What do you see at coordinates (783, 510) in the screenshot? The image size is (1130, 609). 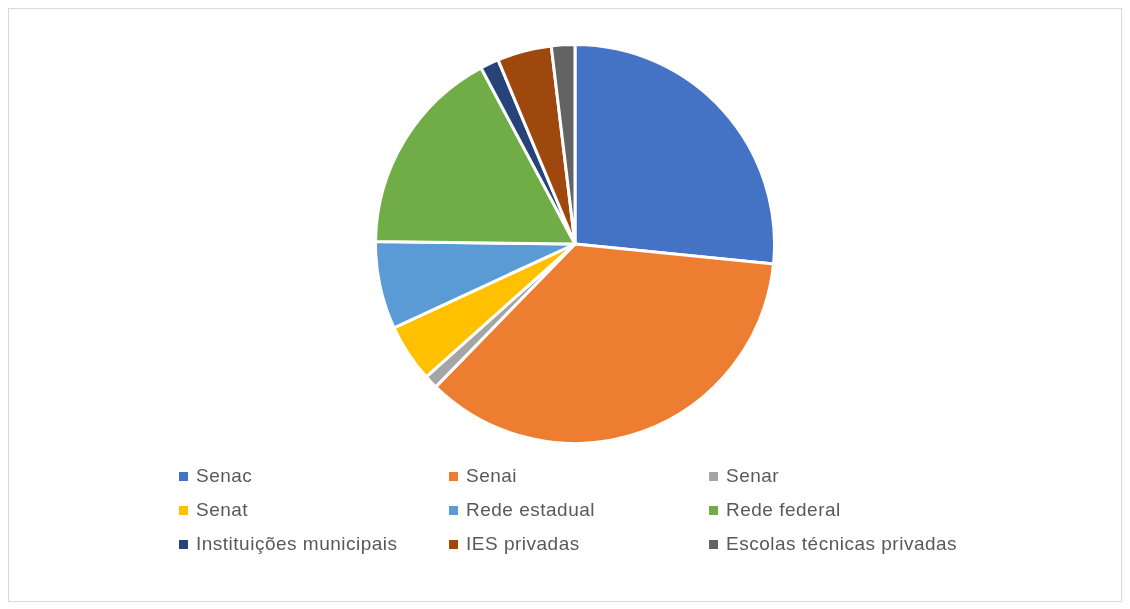 I see `legend-label: Rede federal` at bounding box center [783, 510].